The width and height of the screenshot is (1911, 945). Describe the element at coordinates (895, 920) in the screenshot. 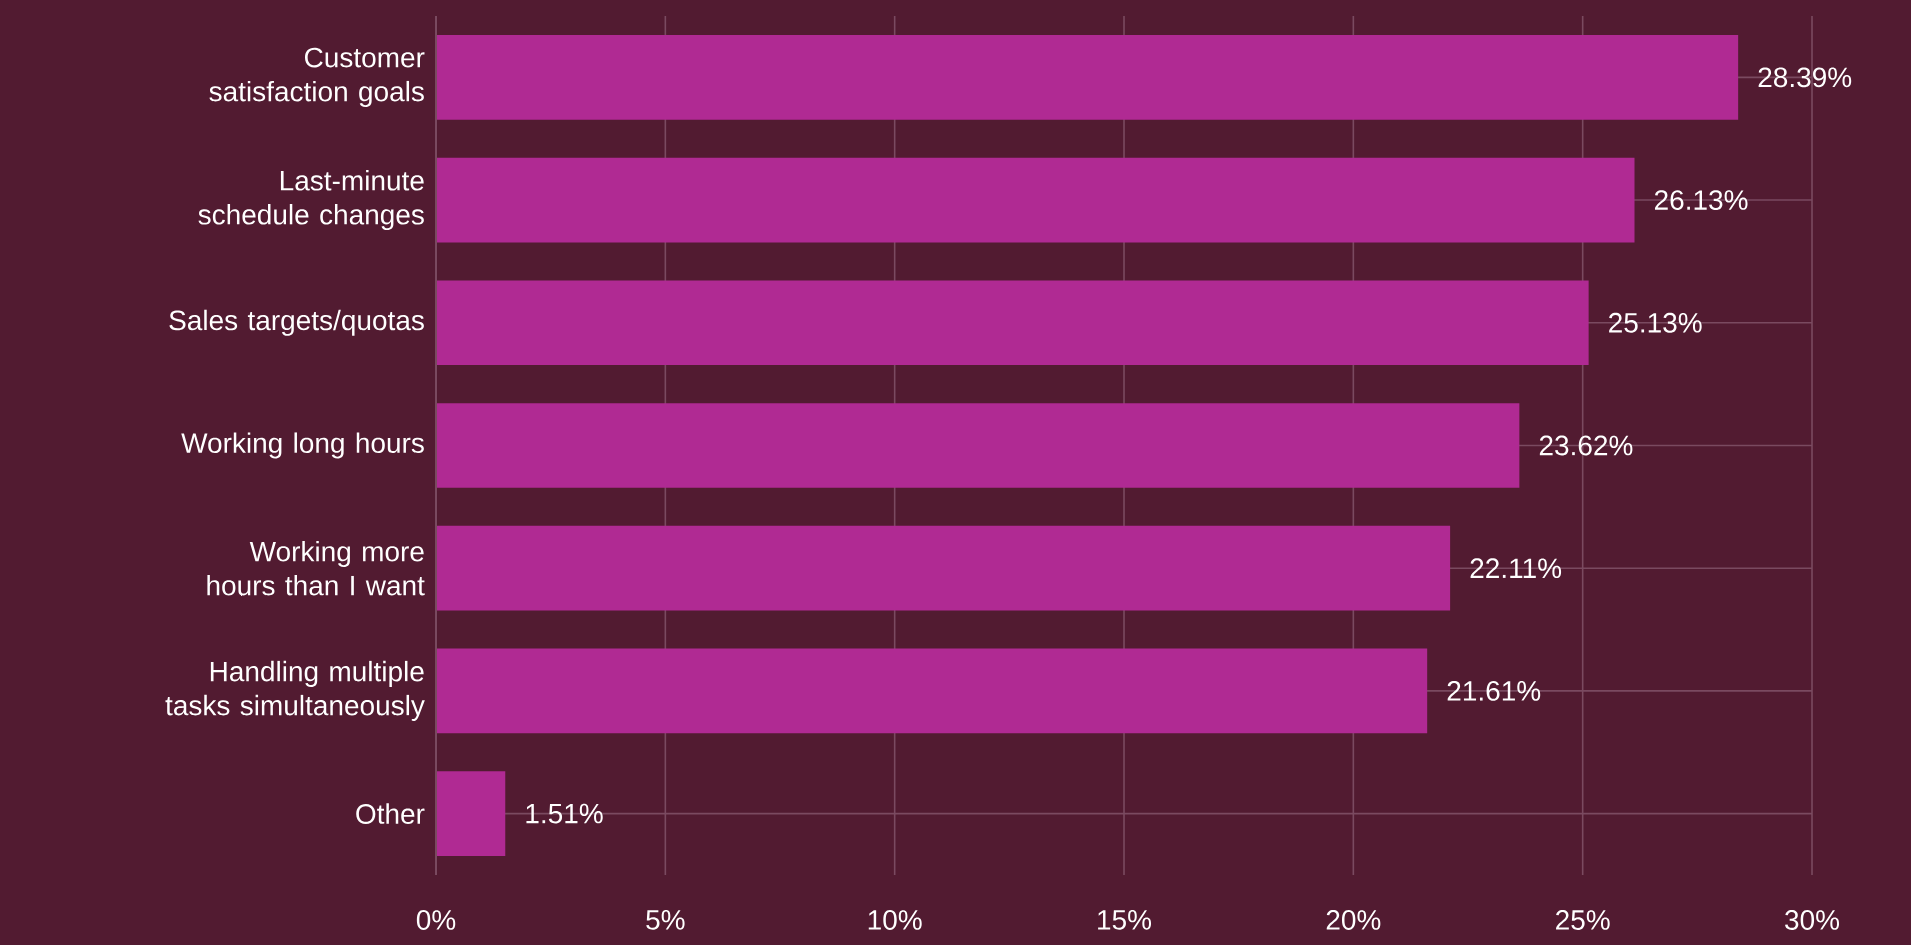

I see `x-tick-label: 10%` at that location.